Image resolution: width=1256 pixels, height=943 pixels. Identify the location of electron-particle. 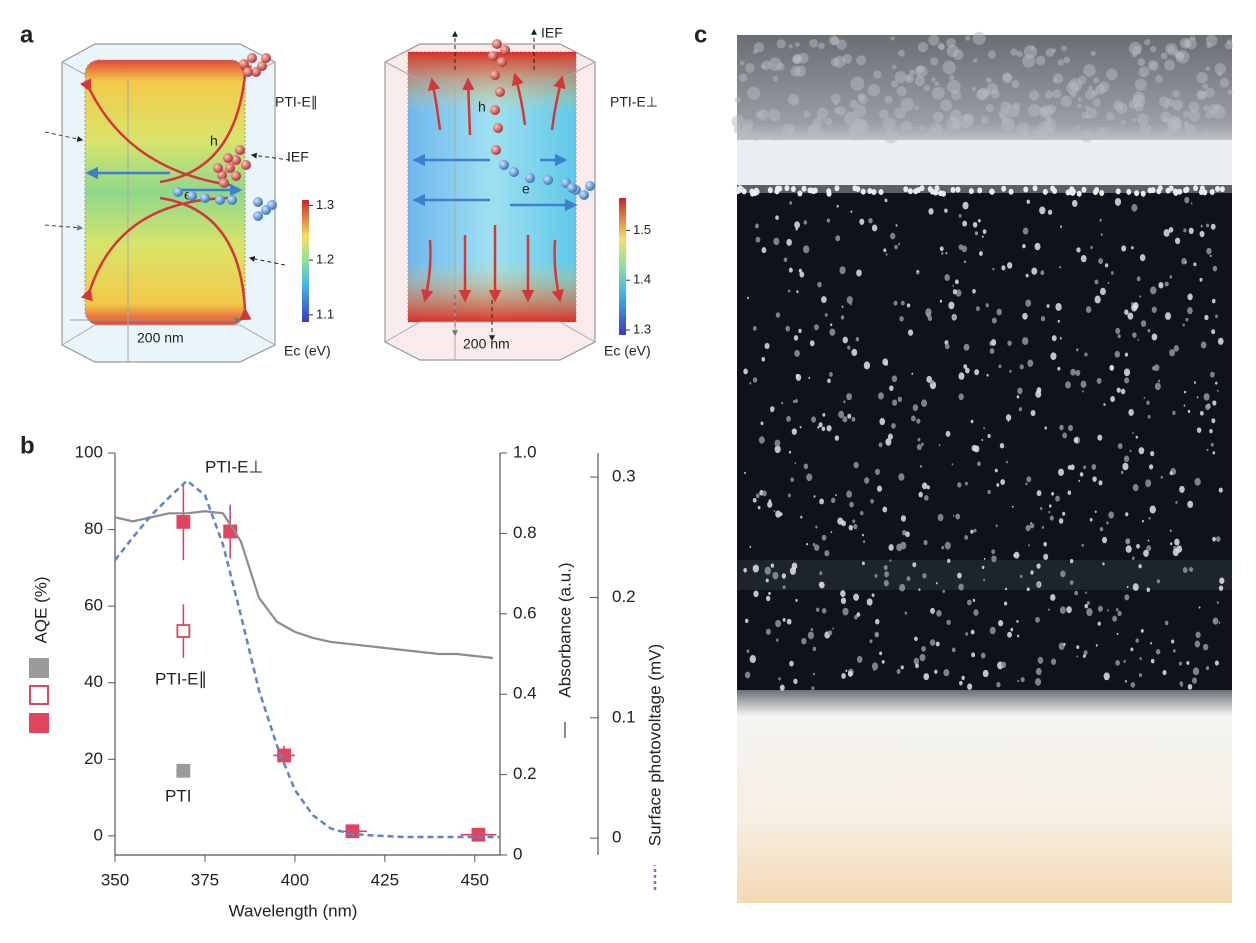
(258, 216).